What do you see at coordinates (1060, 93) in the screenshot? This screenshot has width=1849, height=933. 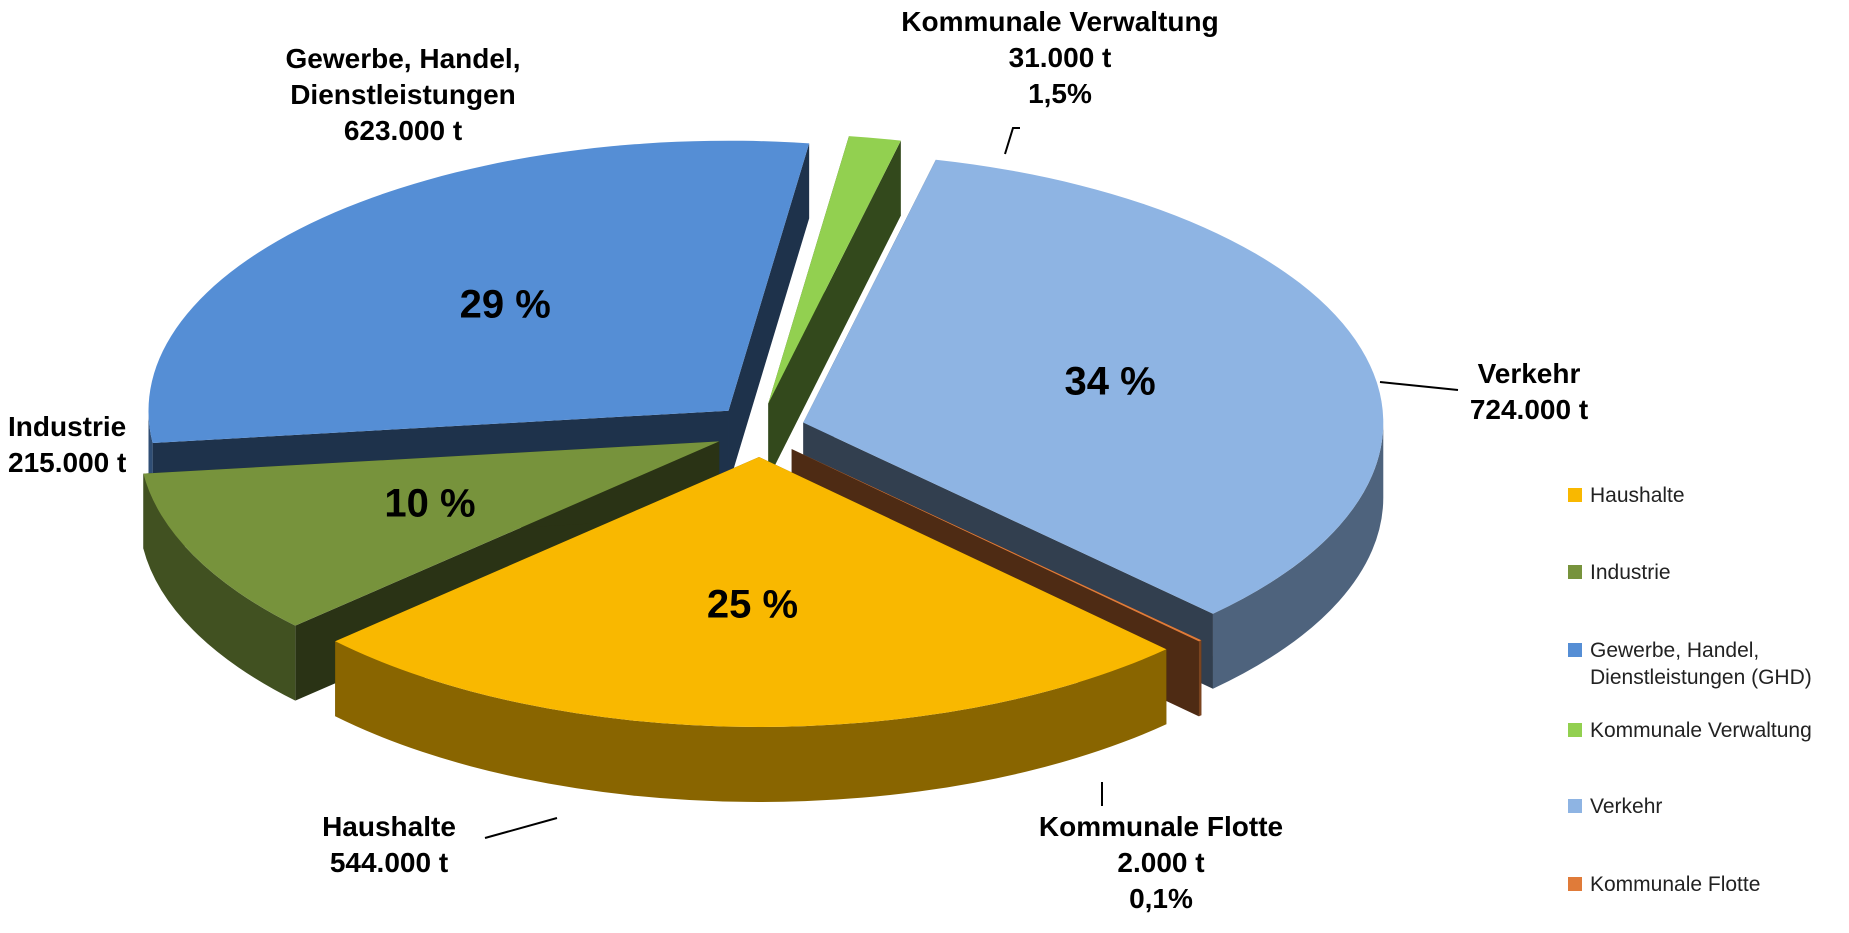 I see `percent-label: 1,5%` at bounding box center [1060, 93].